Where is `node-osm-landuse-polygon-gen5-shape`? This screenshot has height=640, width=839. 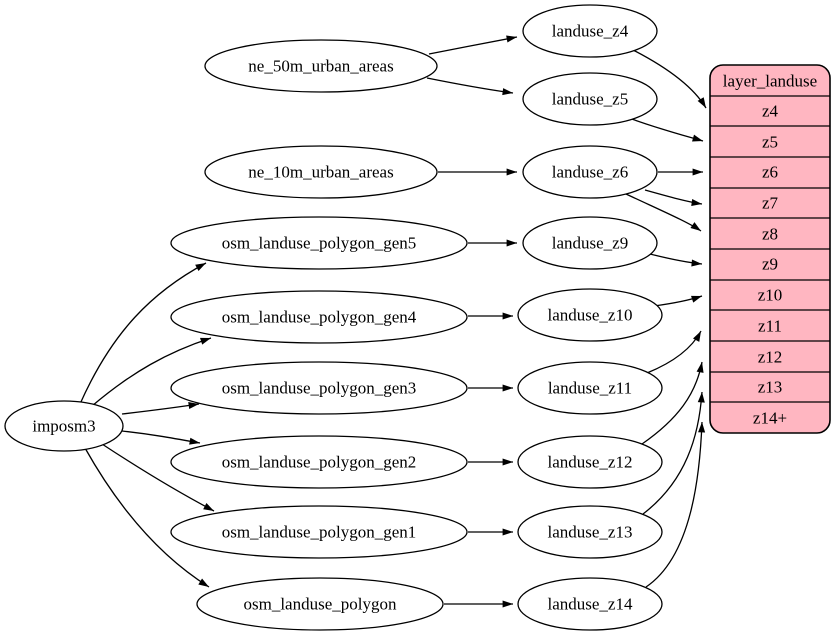
node-osm-landuse-polygon-gen5-shape is located at coordinates (319, 243).